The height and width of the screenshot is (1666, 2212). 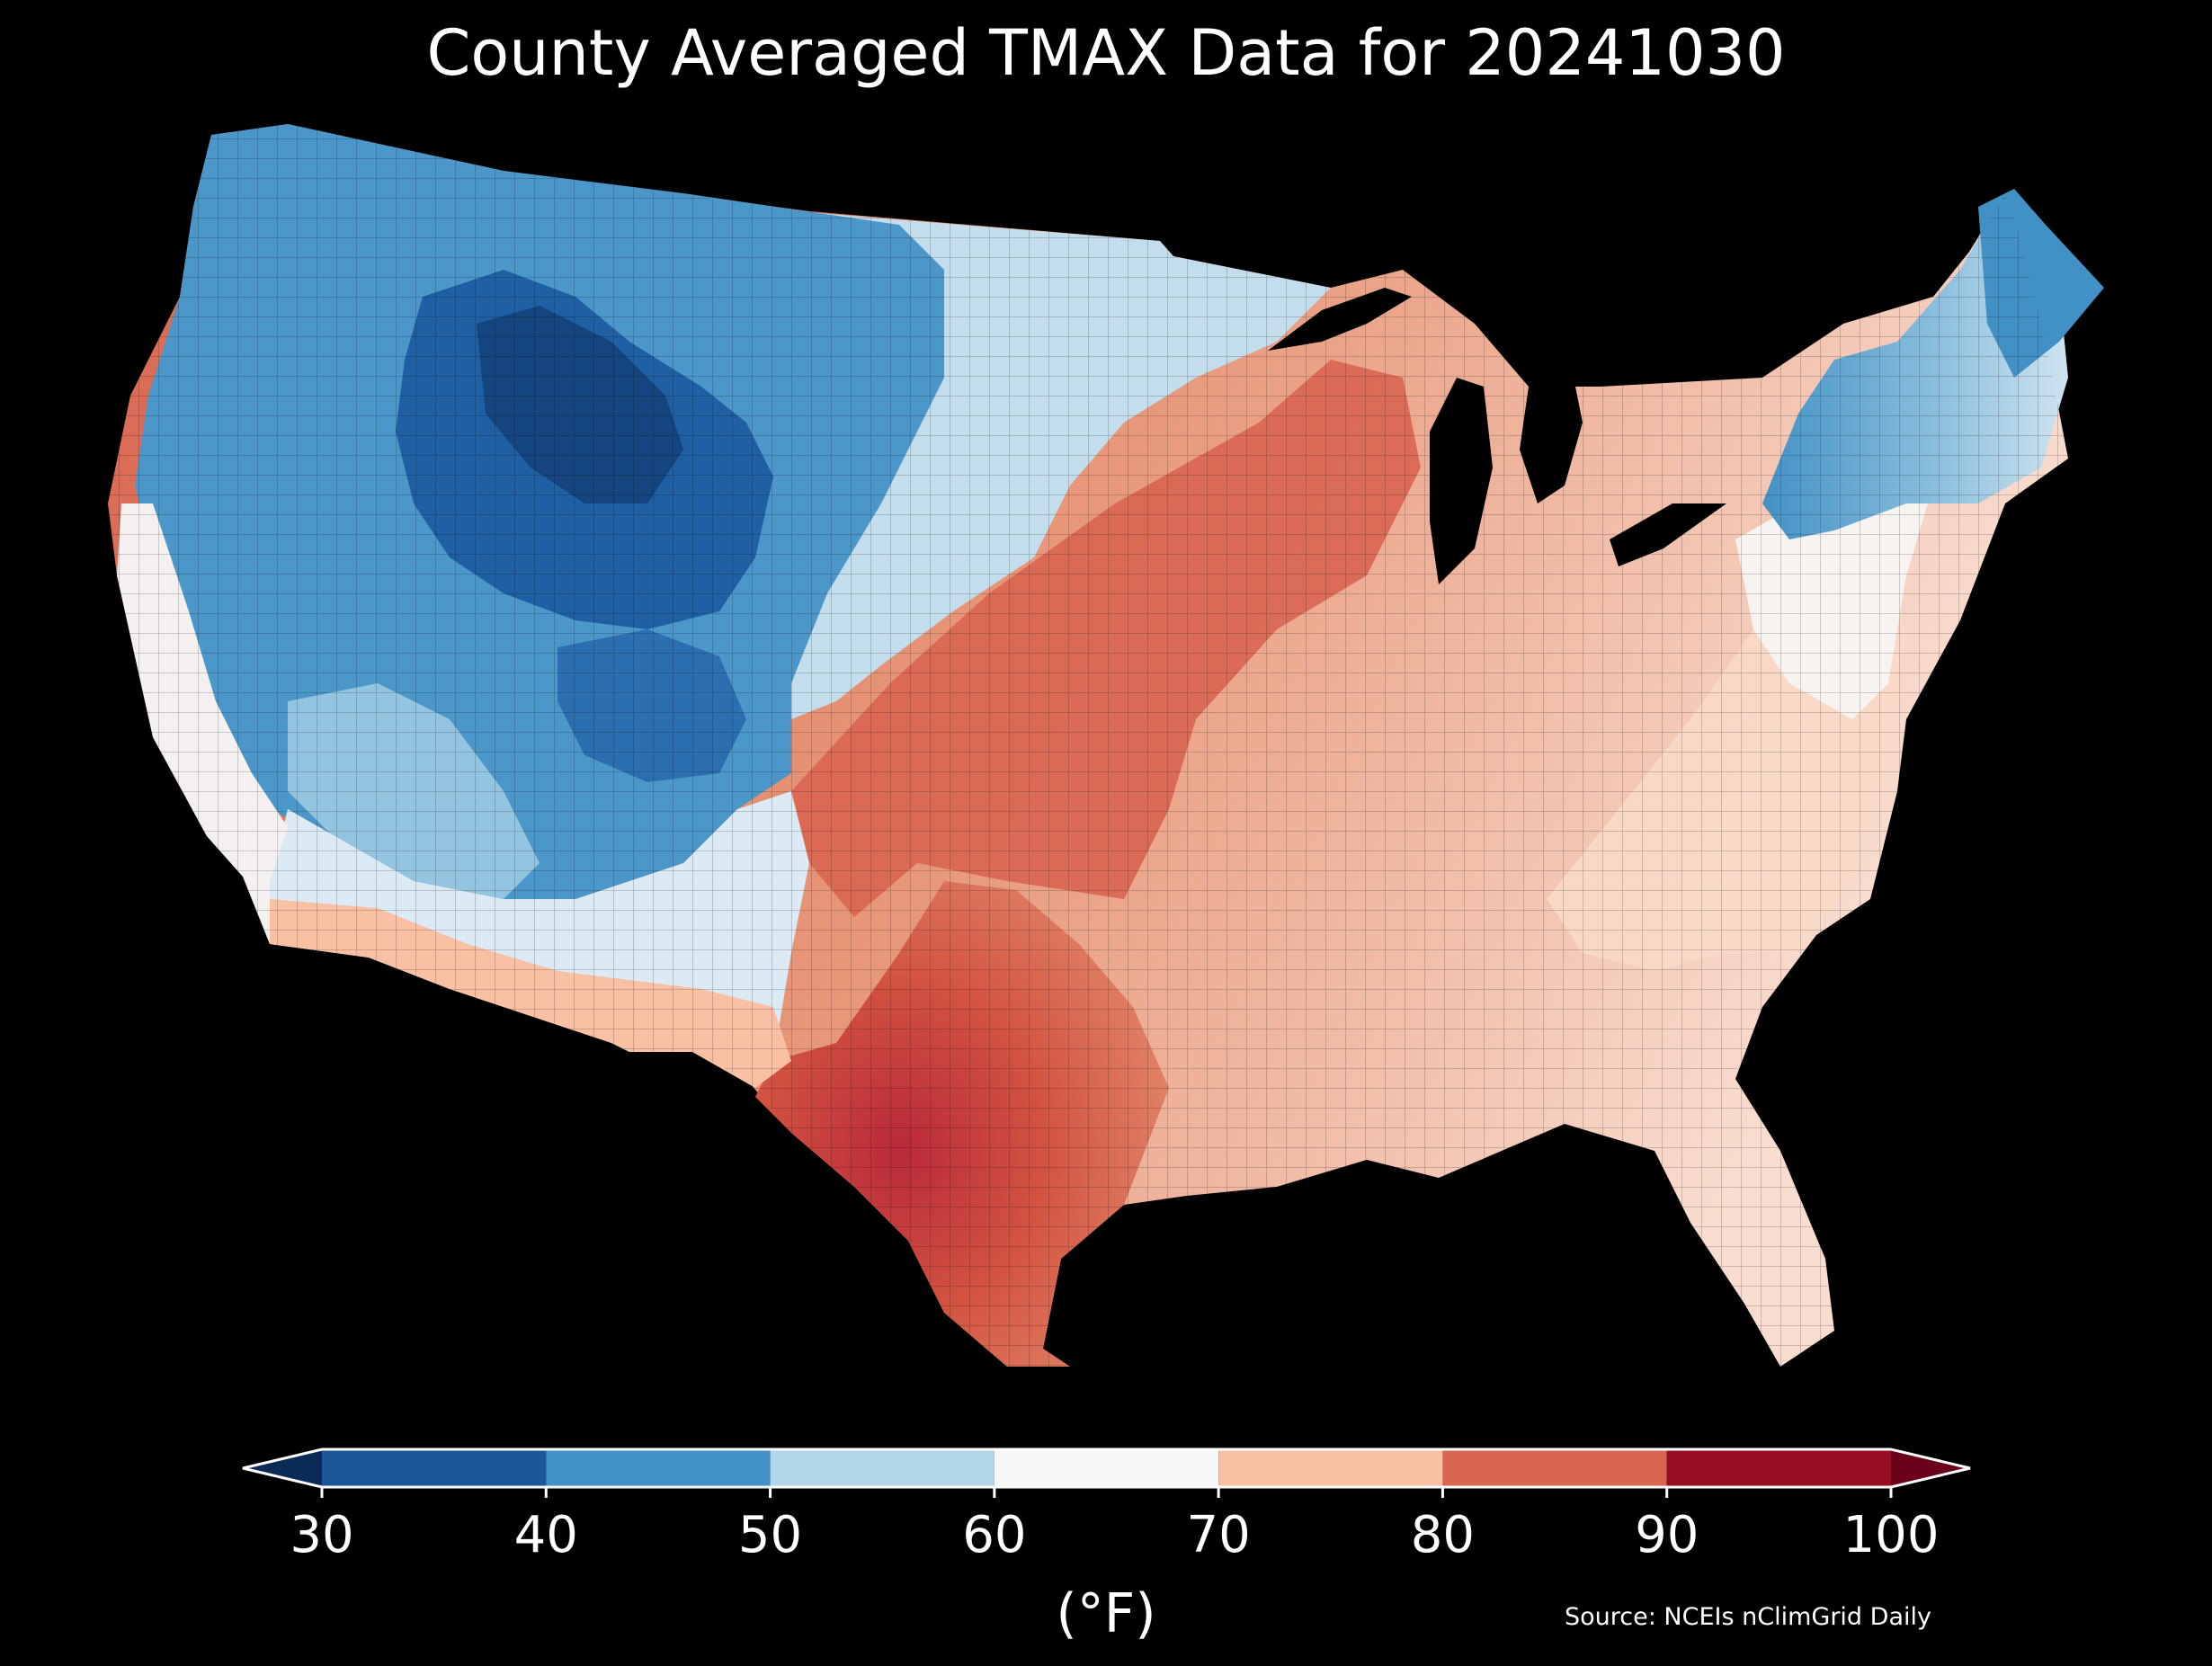 I want to click on colorbar-unit-label: (°F), so click(x=1106, y=1614).